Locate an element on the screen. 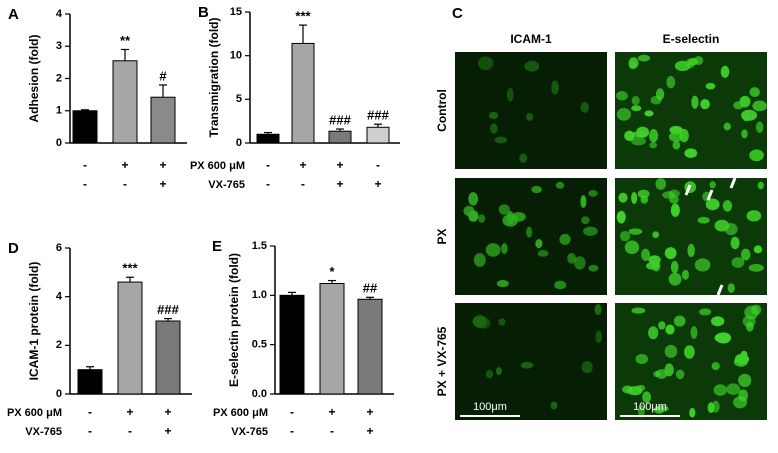  row-label: VX-765 is located at coordinates (226, 185).